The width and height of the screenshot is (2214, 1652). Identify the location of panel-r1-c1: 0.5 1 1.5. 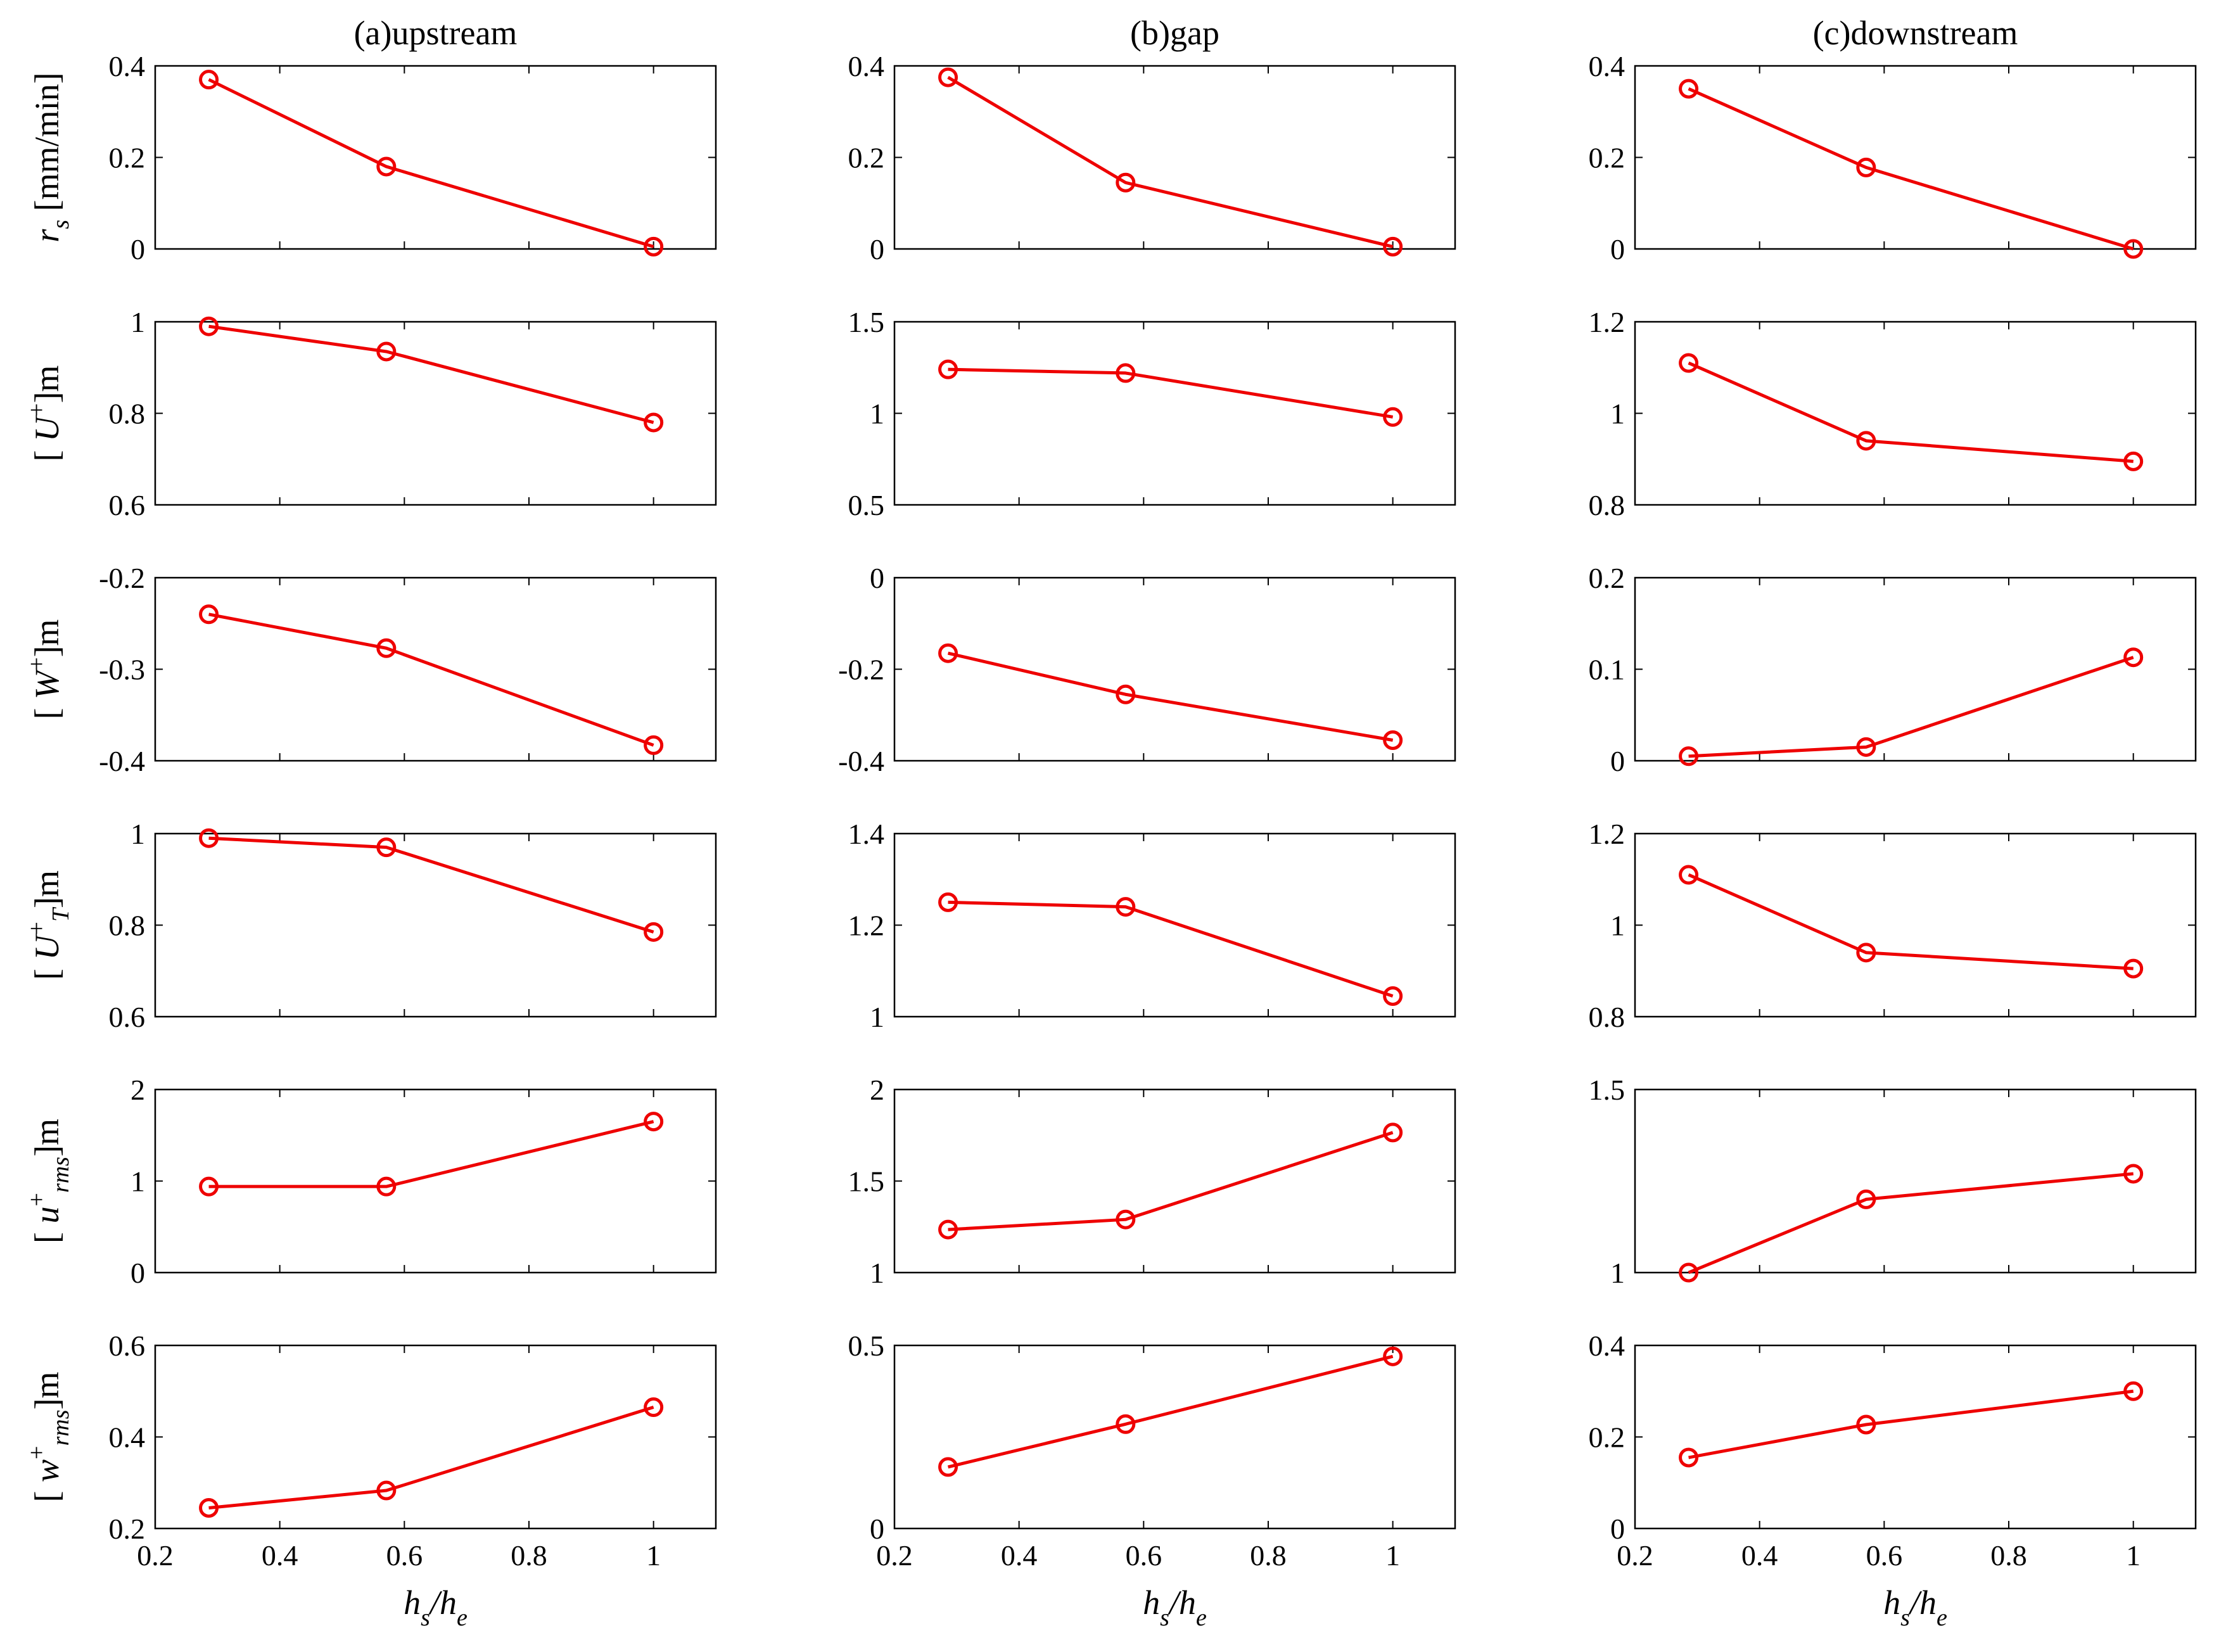
(1152, 414).